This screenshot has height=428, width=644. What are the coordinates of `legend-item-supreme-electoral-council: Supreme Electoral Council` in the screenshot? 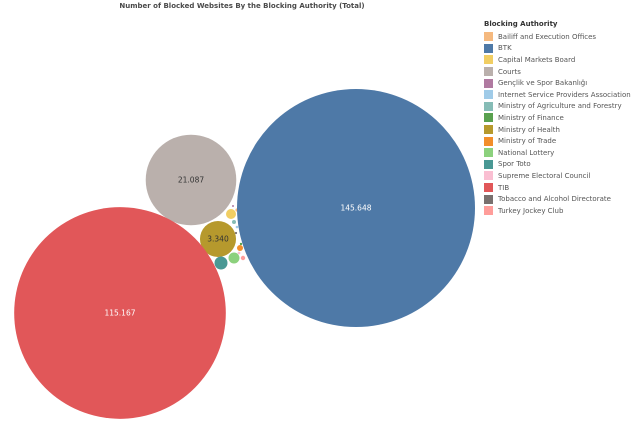 It's located at (564, 176).